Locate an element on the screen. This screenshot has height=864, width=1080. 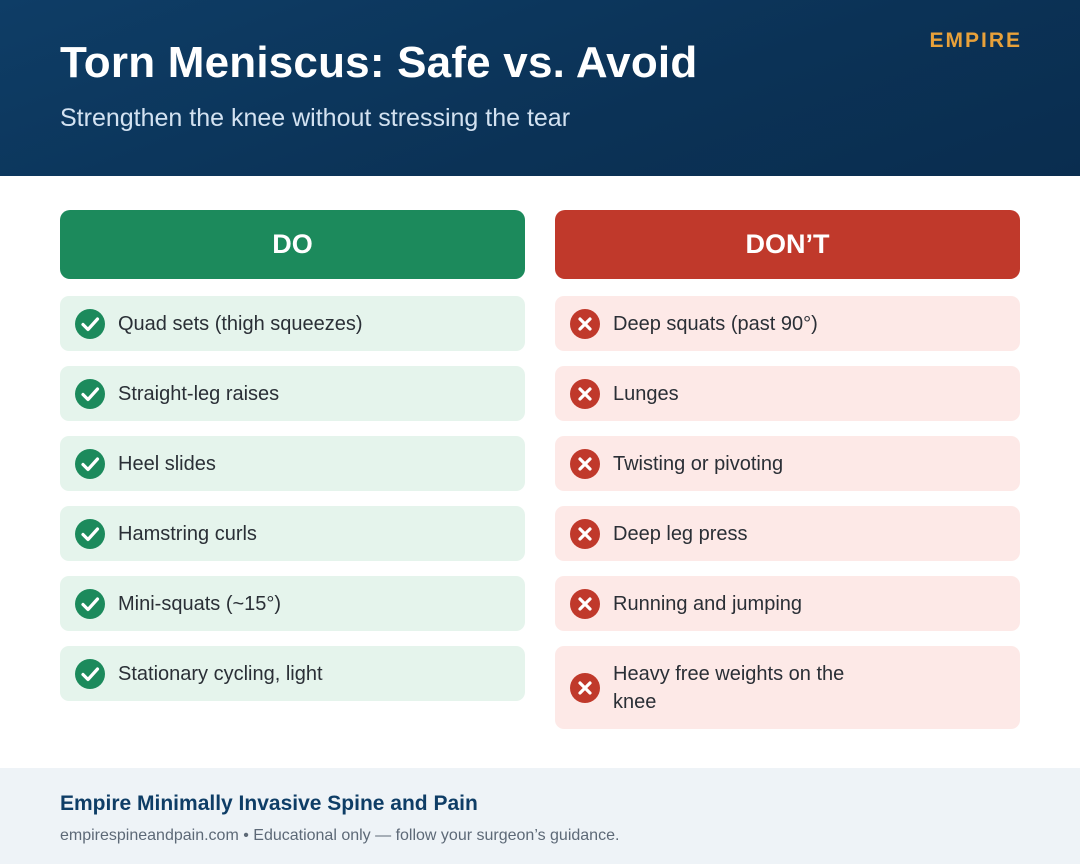
dont-item: Twisting or pivoting is located at coordinates (787, 463).